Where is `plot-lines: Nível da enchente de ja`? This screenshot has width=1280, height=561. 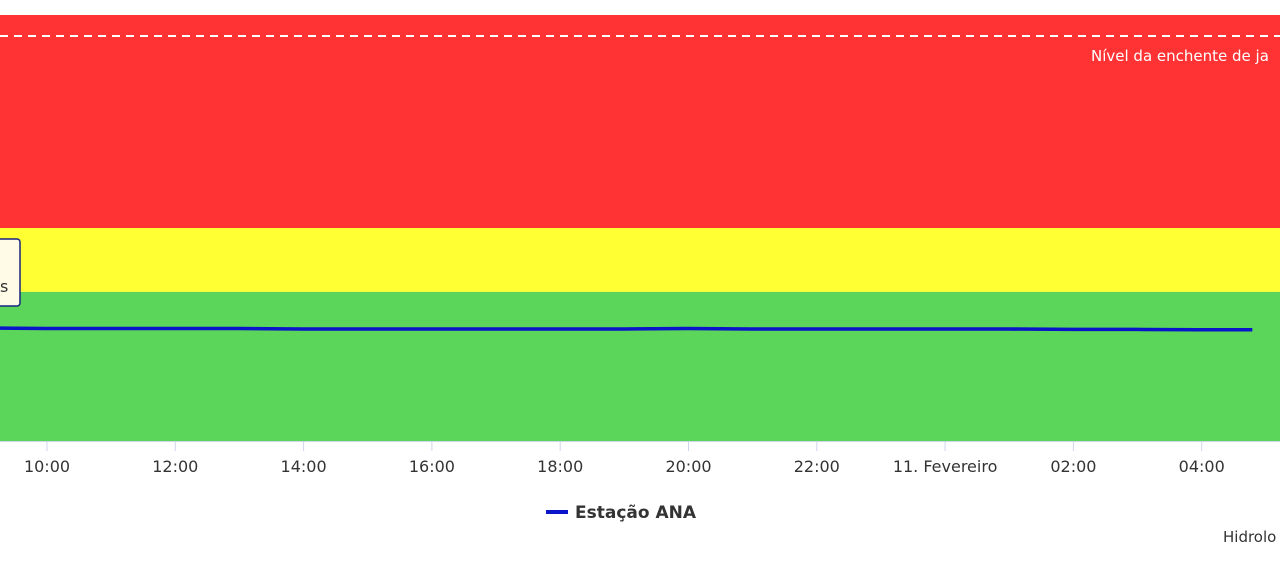
plot-lines: Nível da enchente de ja is located at coordinates (640, 50).